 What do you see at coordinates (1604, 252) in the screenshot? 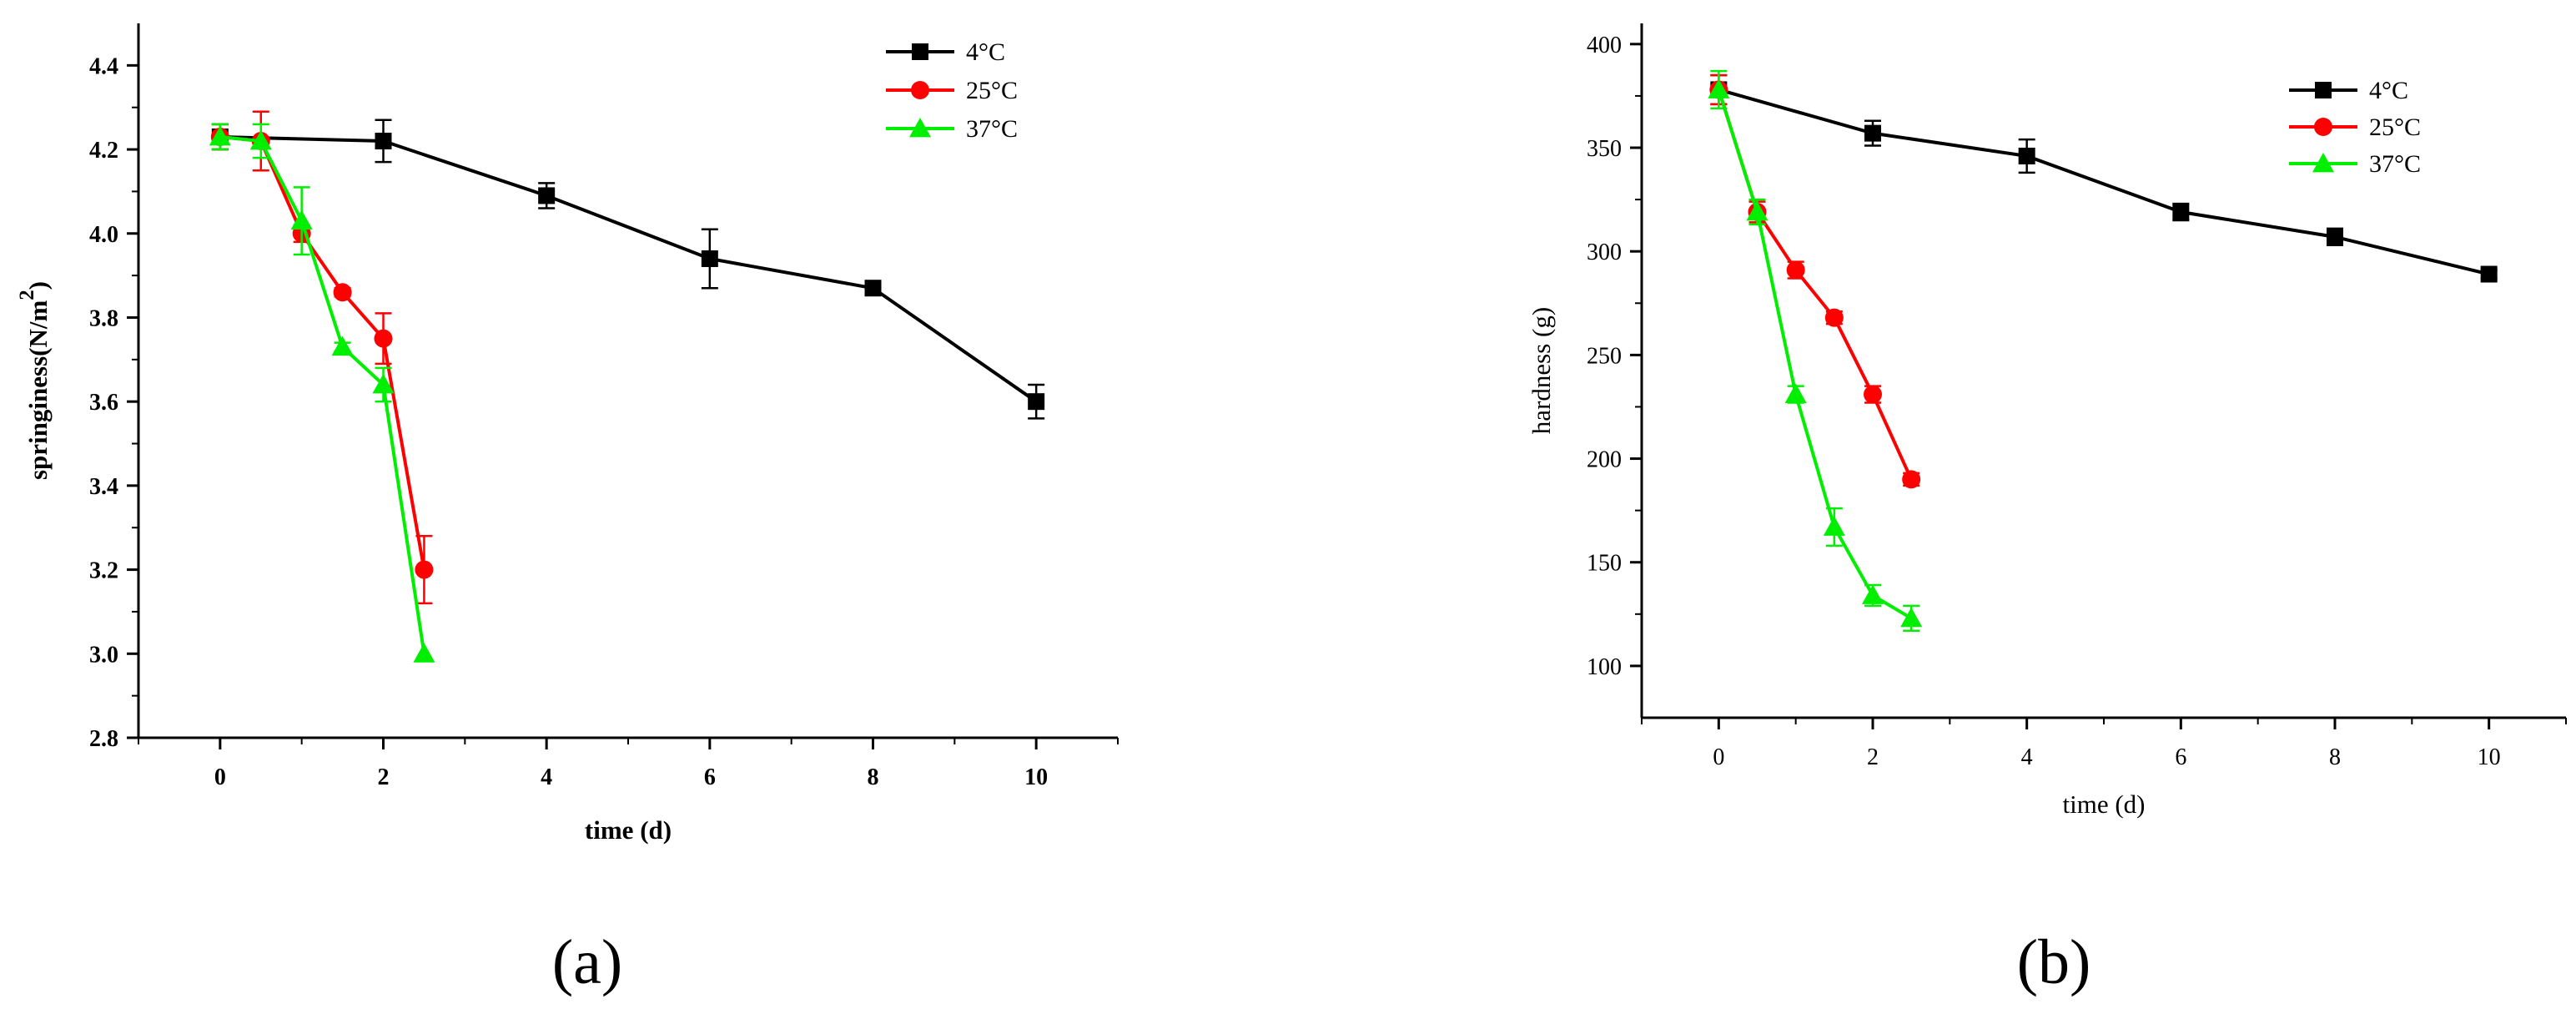
I see `y-tick-label: 300` at bounding box center [1604, 252].